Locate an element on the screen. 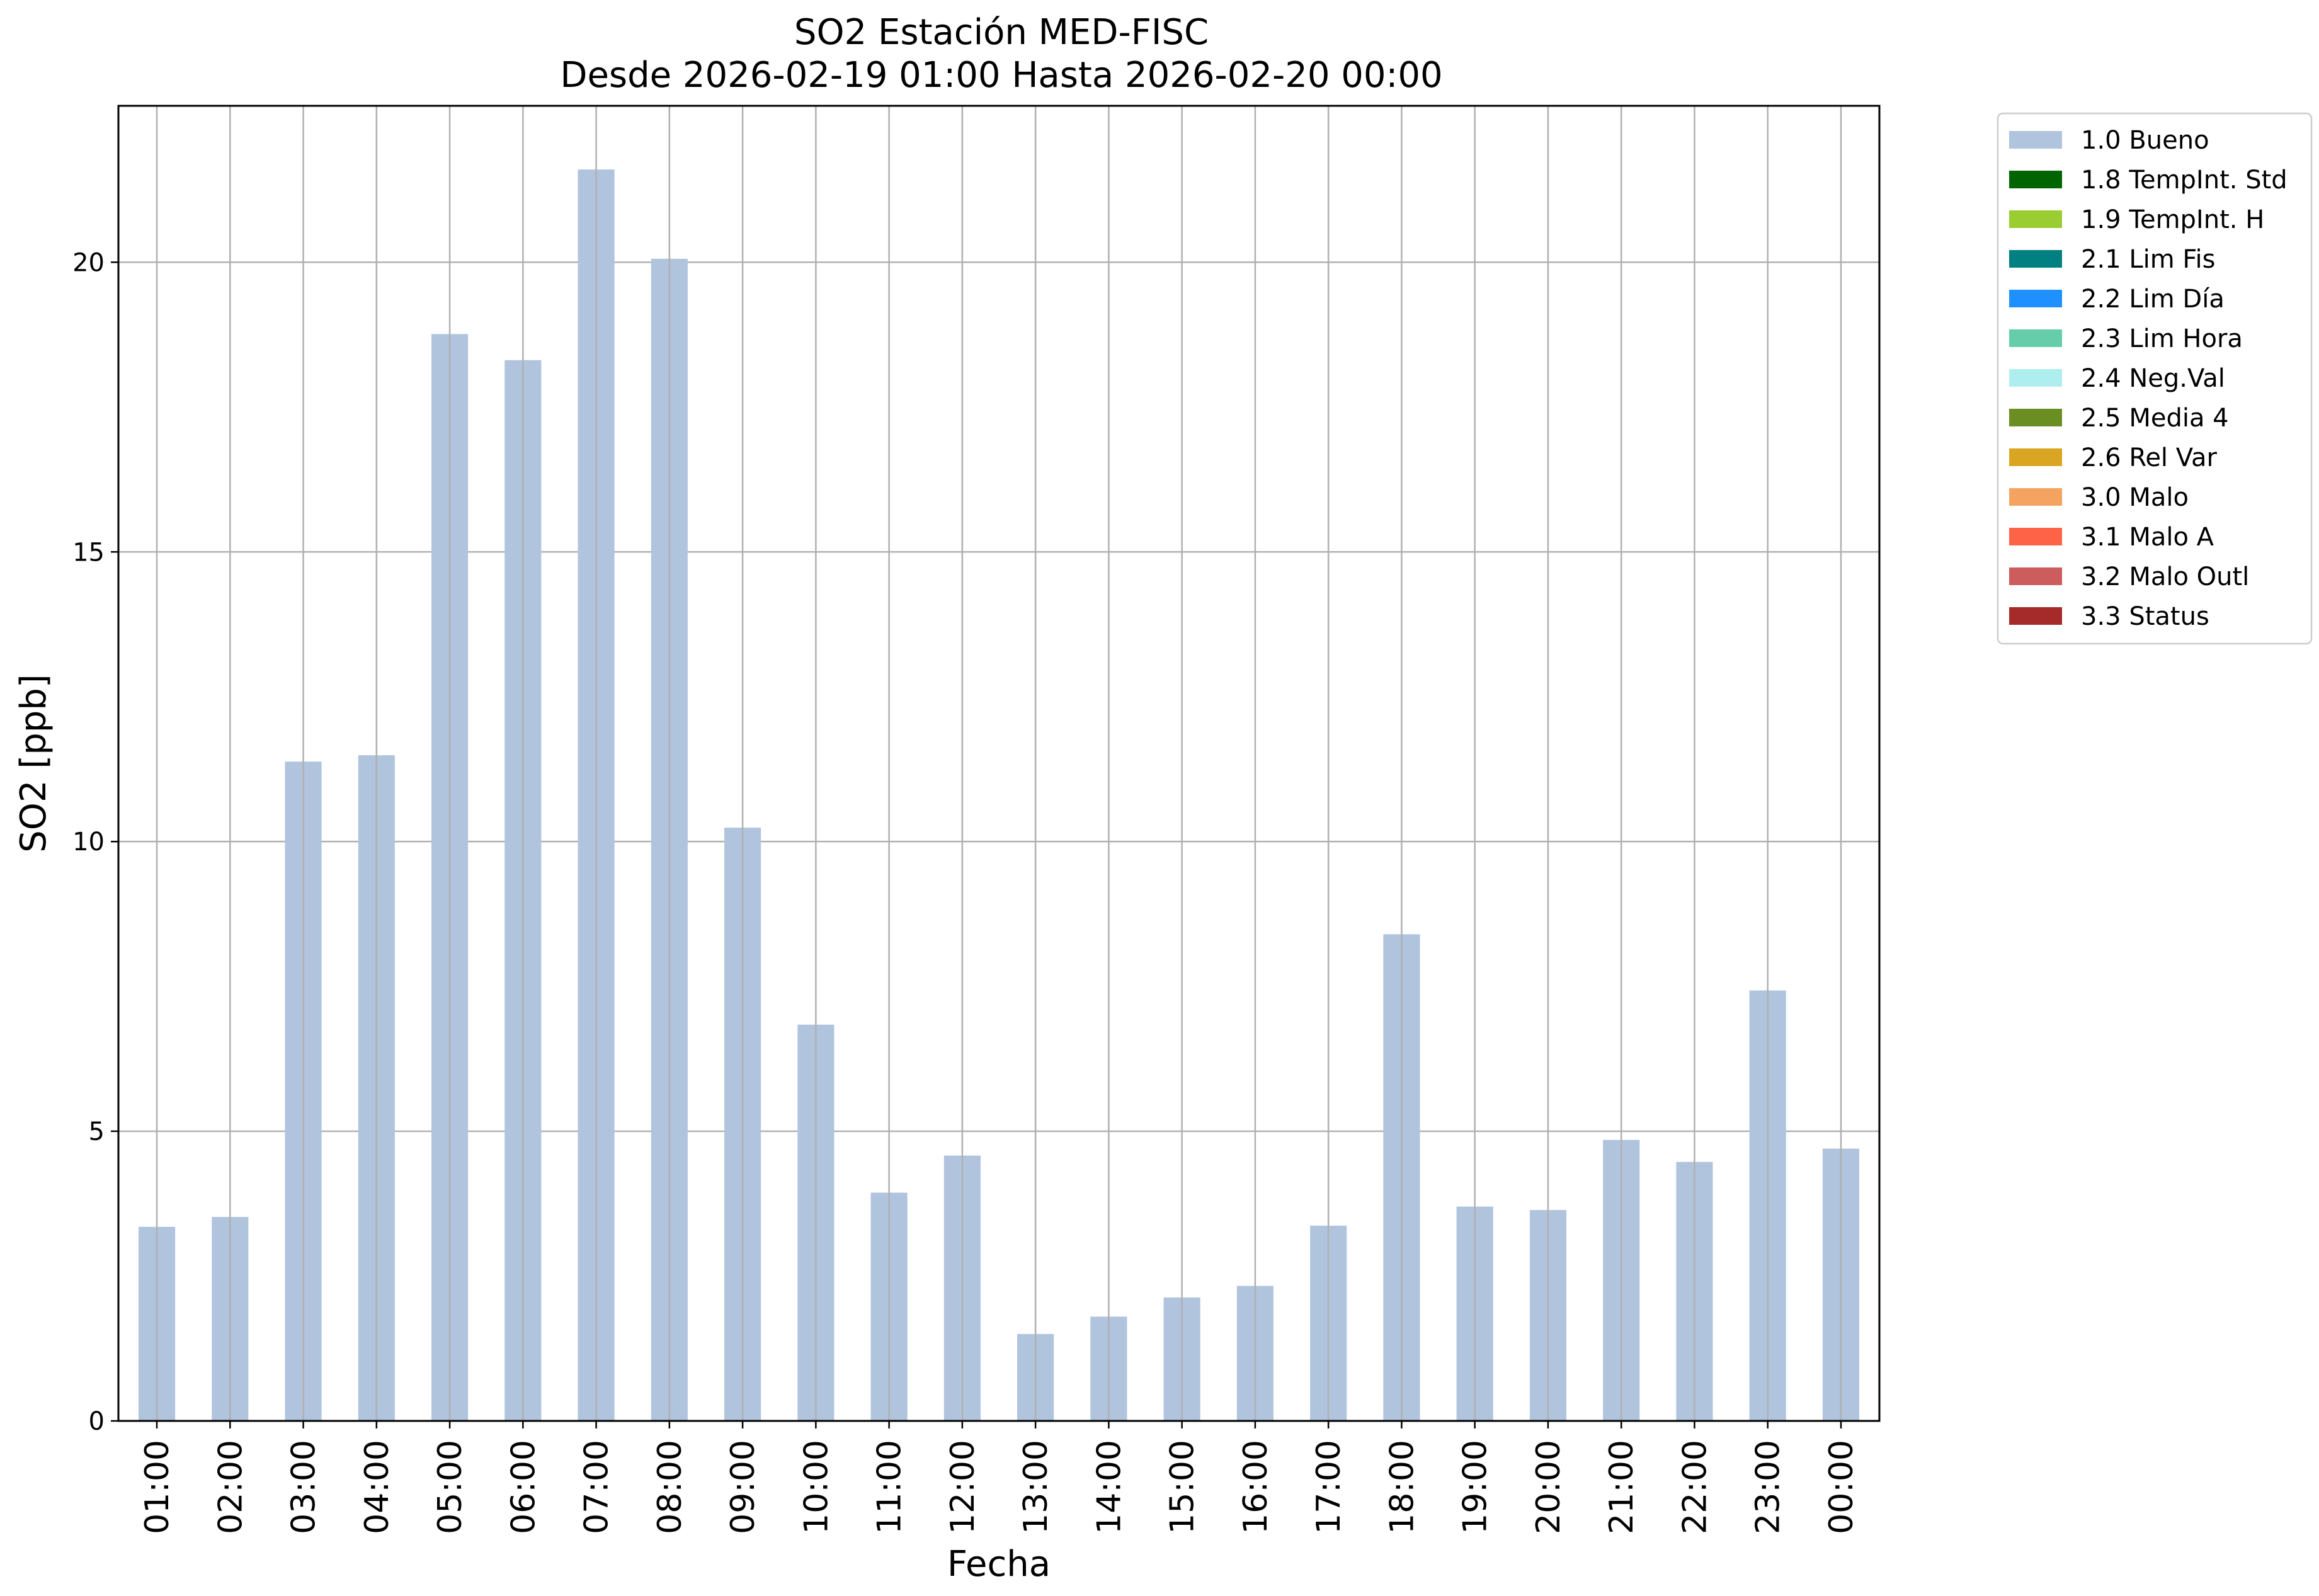  x-axis-label: Fecha is located at coordinates (999, 1564).